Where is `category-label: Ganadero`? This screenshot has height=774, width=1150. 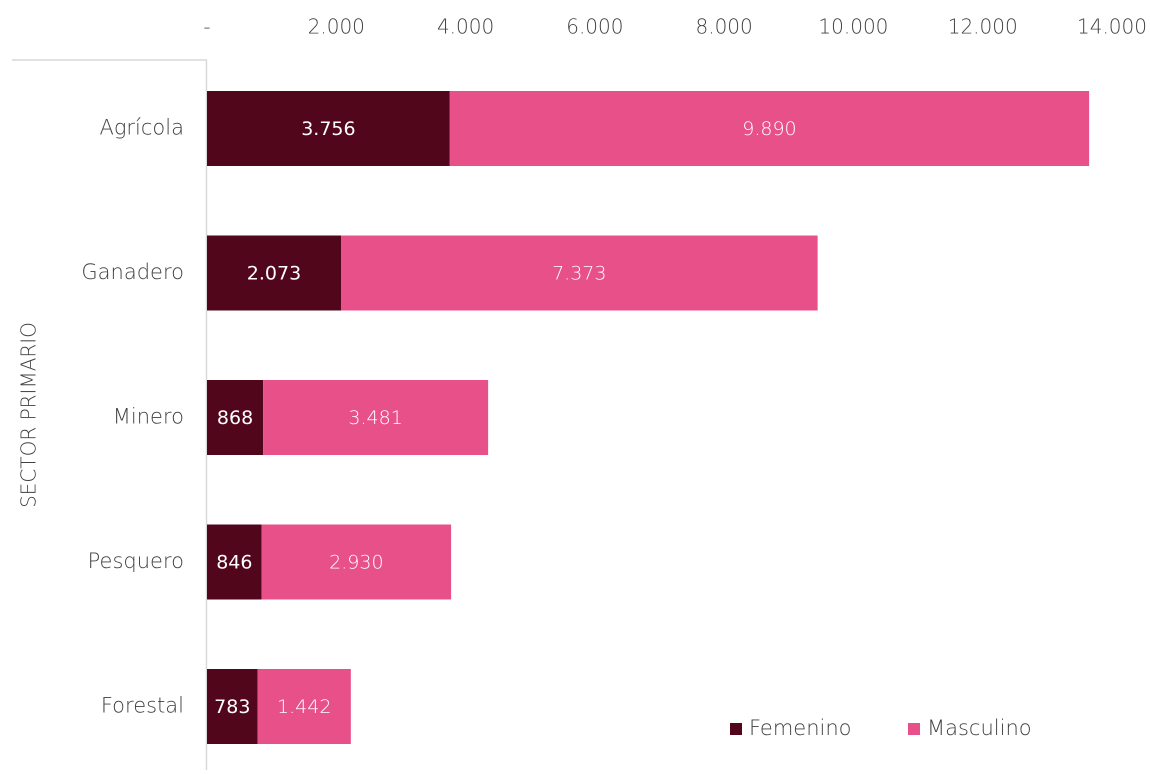
category-label: Ganadero is located at coordinates (132, 272).